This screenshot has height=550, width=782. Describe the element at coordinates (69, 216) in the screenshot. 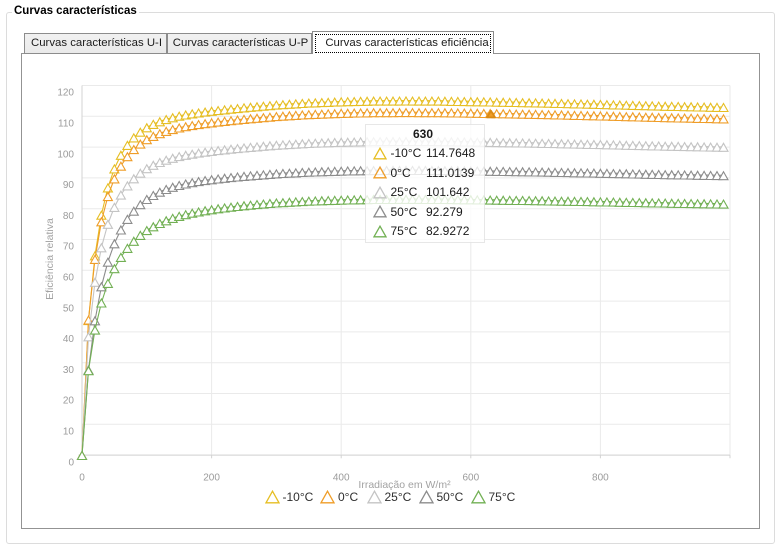

I see `svg-text: 80` at that location.